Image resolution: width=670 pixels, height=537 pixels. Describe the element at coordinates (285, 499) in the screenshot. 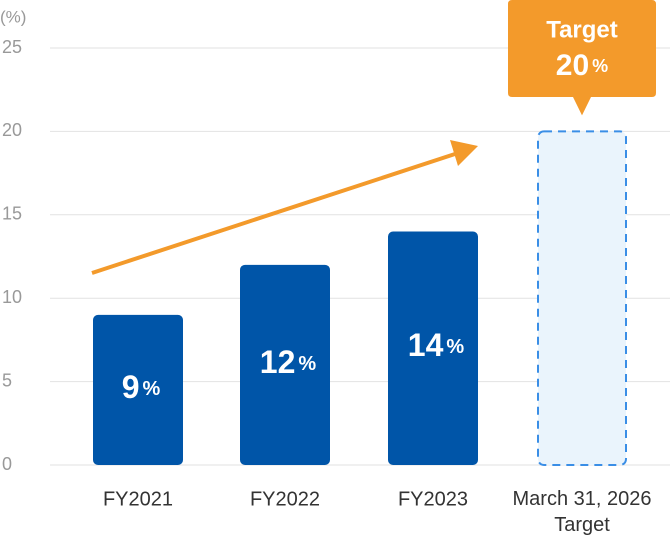

I see `x-tick-label: FY2022` at that location.